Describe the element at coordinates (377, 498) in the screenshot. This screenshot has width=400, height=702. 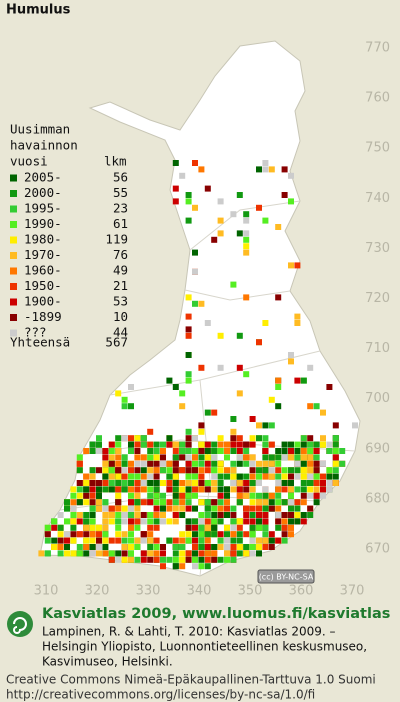
I see `north-grid-label: 680` at that location.